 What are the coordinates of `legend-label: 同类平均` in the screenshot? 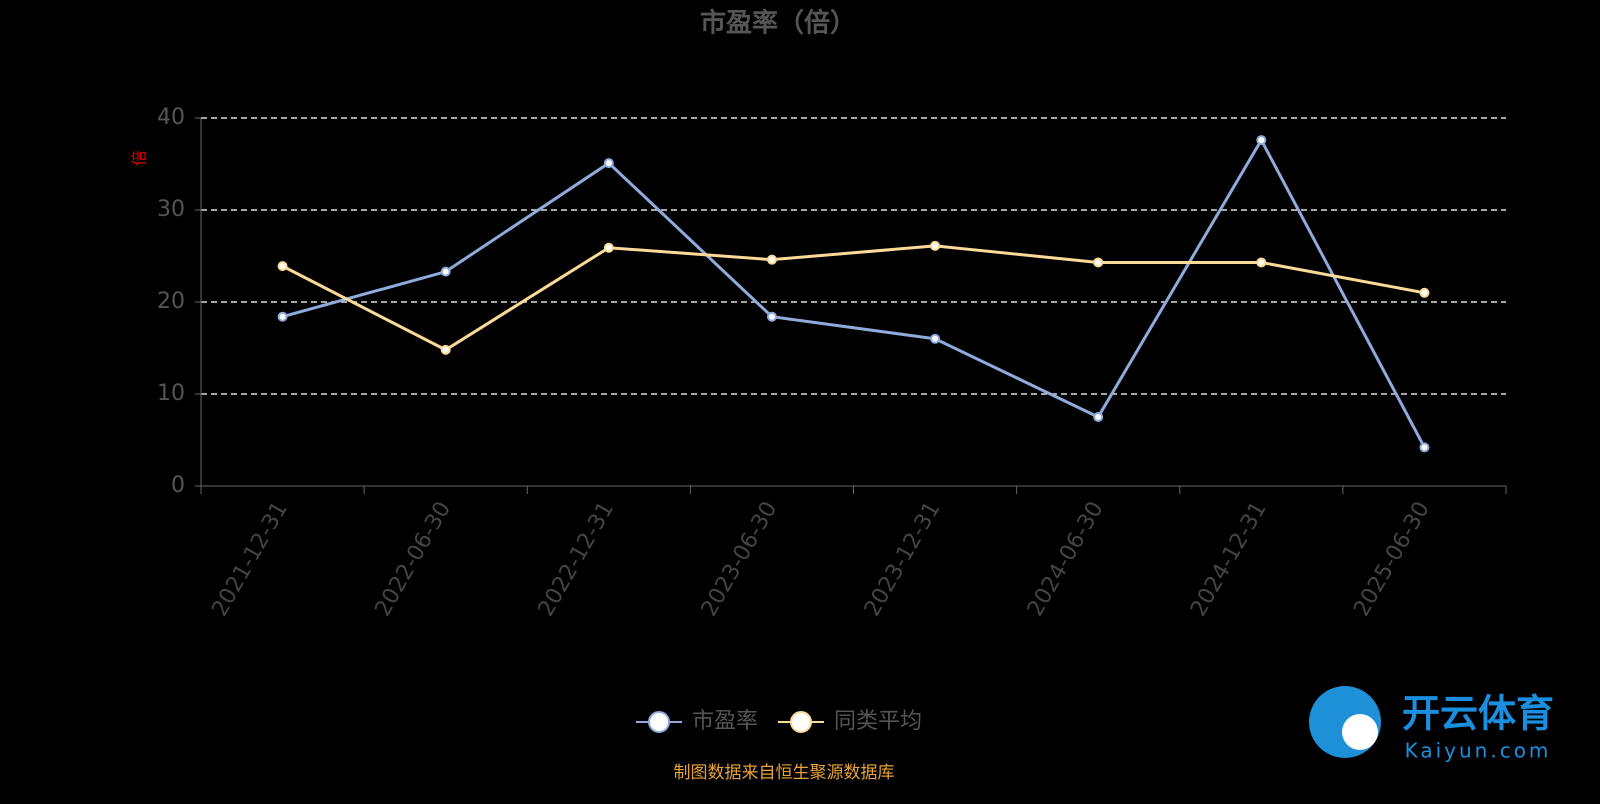 It's located at (878, 721).